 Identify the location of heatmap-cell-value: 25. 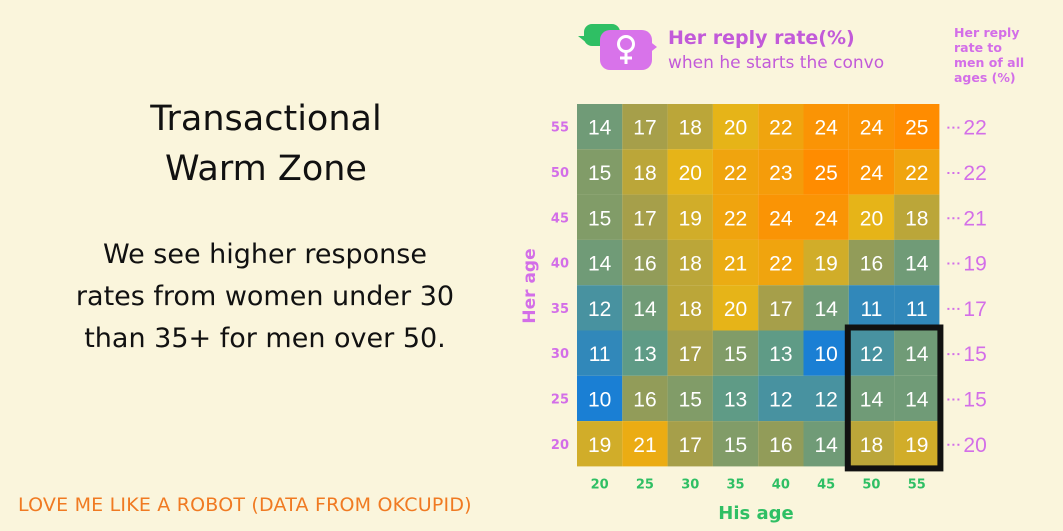
(825, 173).